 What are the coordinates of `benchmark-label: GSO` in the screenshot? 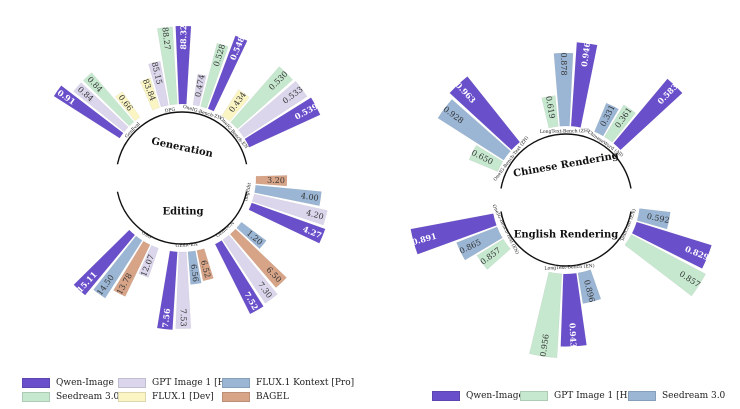 It's located at (146, 235).